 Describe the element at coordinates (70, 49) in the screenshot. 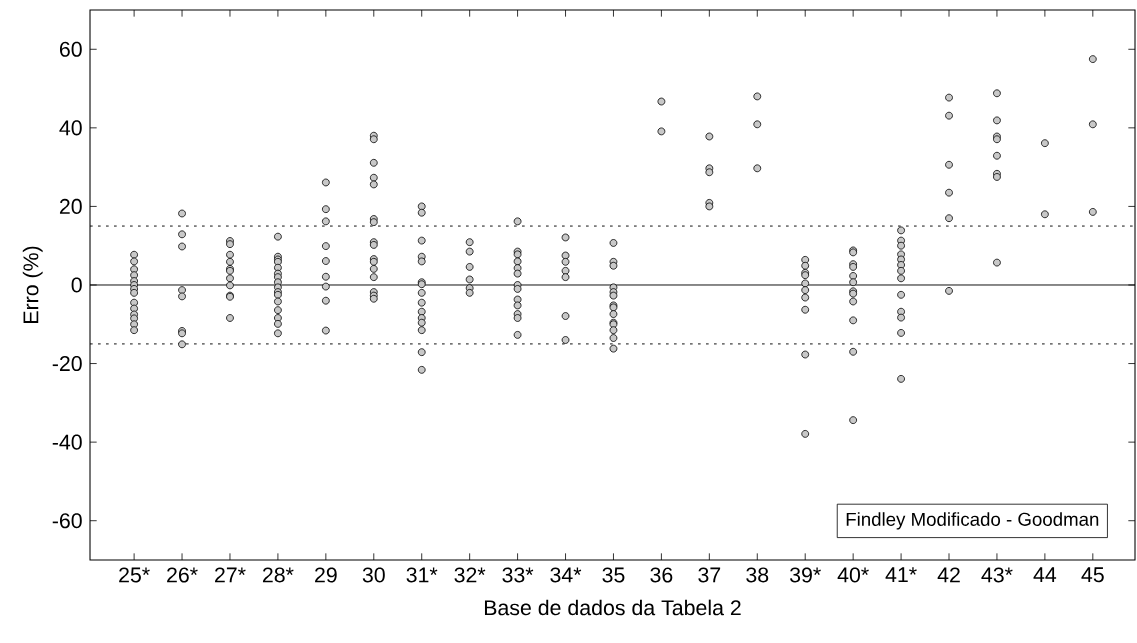

I see `y-tick-label: 60` at that location.